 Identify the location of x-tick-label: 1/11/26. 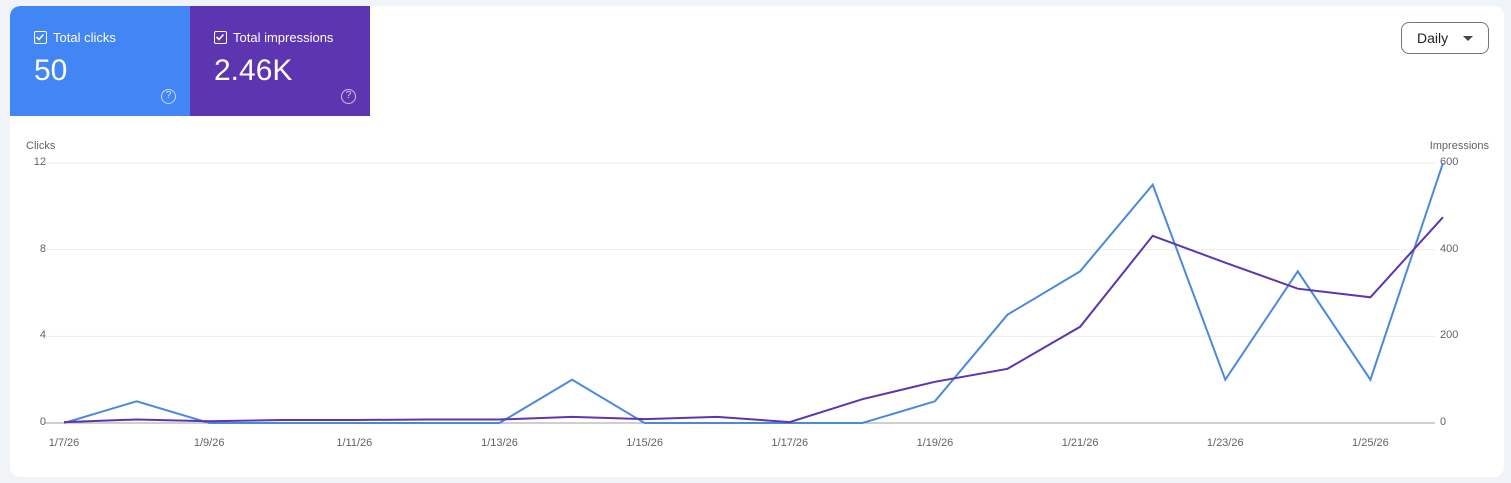
(354, 443).